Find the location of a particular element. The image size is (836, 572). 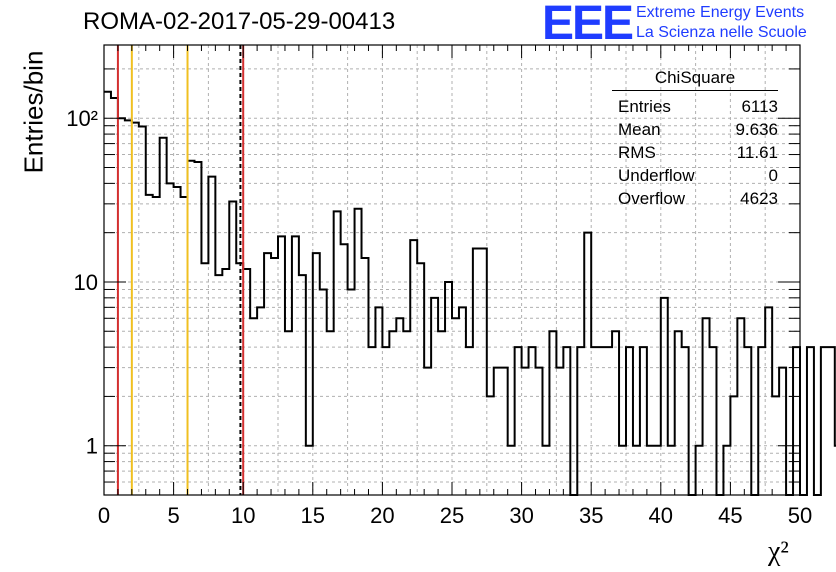

x-tick-label: 20 is located at coordinates (382, 515).